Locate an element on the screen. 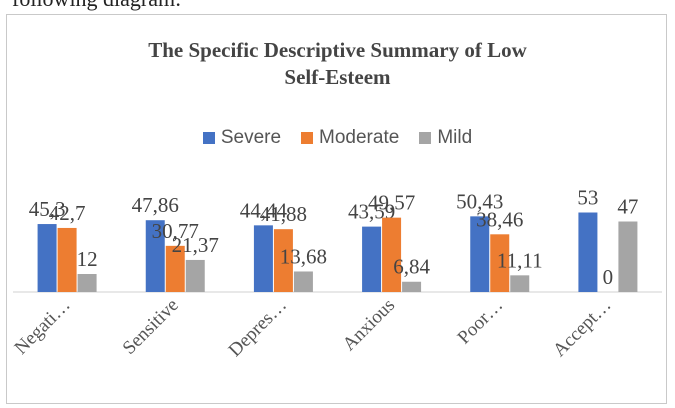 The width and height of the screenshot is (675, 408). legend-label-mild: Mild is located at coordinates (455, 137).